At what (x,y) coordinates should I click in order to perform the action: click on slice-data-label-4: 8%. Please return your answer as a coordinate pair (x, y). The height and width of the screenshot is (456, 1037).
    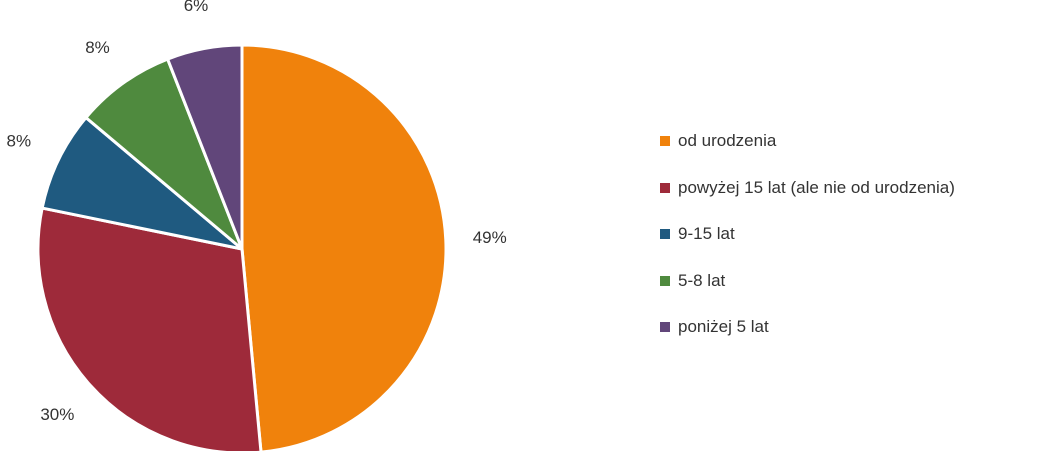
    Looking at the image, I should click on (97, 47).